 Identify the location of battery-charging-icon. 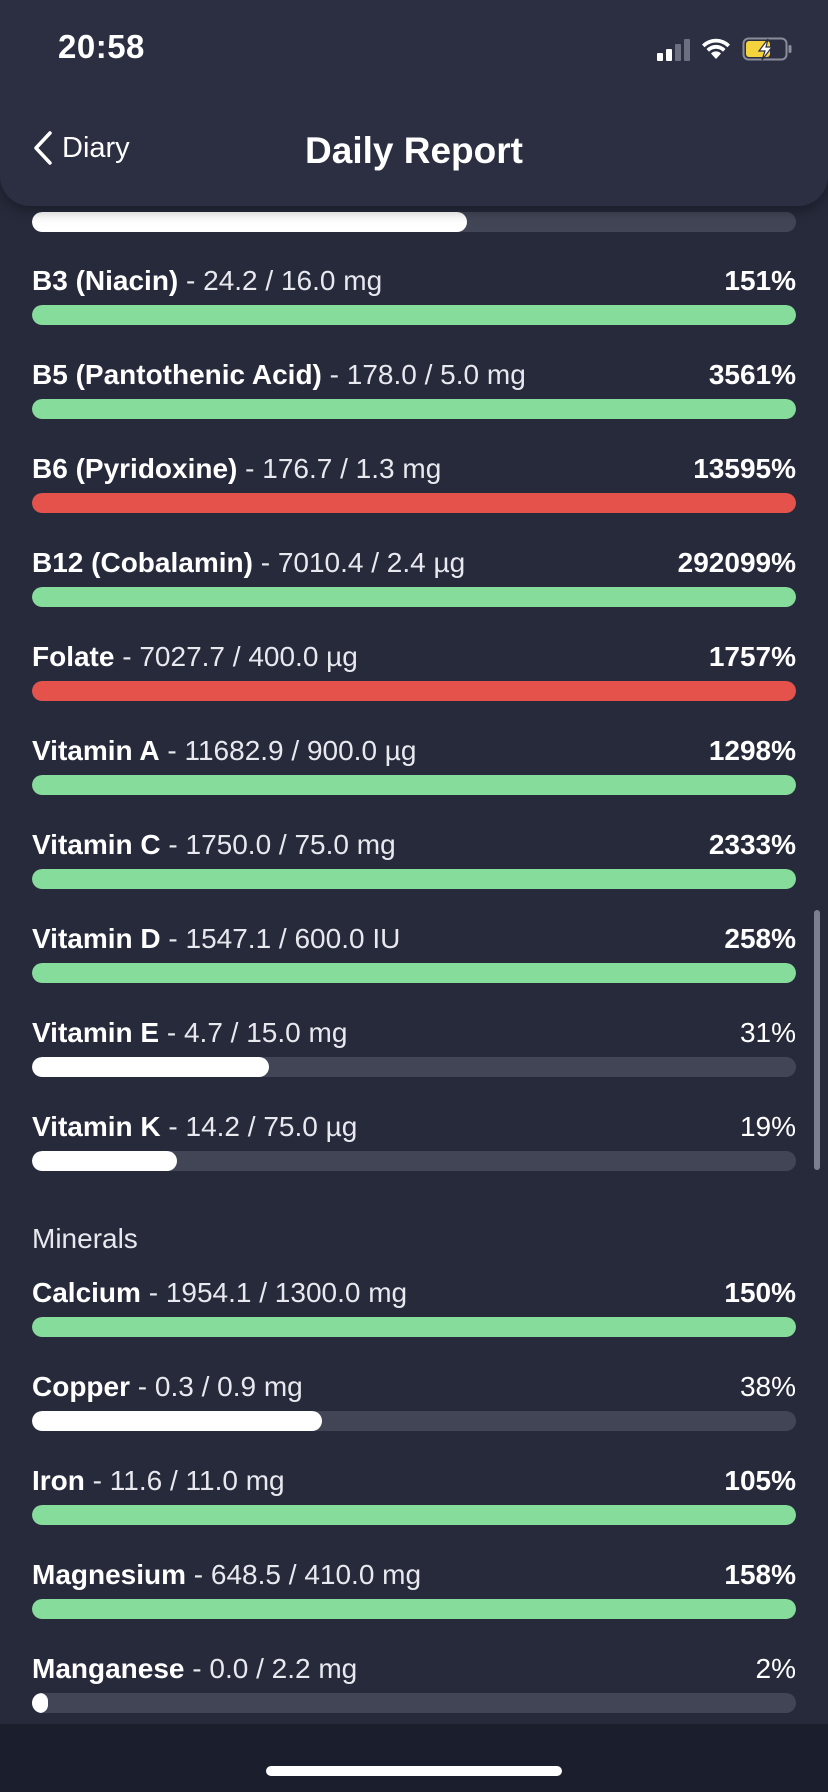
(767, 49).